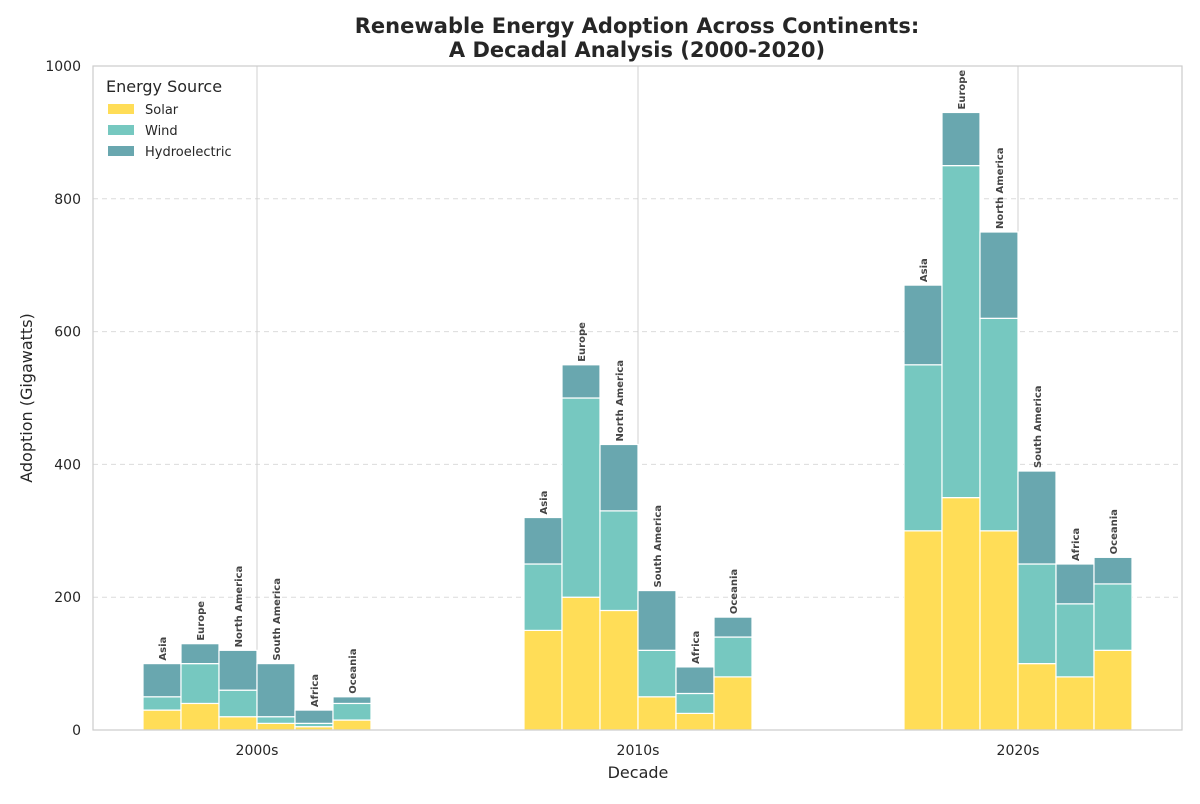 The width and height of the screenshot is (1200, 804). I want to click on bar-wind-2010s-north-america, so click(619, 561).